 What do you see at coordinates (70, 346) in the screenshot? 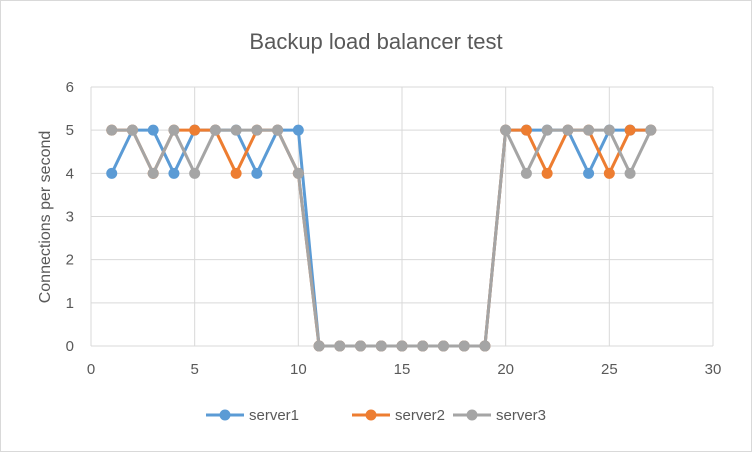
I see `y-tick-label: 0` at bounding box center [70, 346].